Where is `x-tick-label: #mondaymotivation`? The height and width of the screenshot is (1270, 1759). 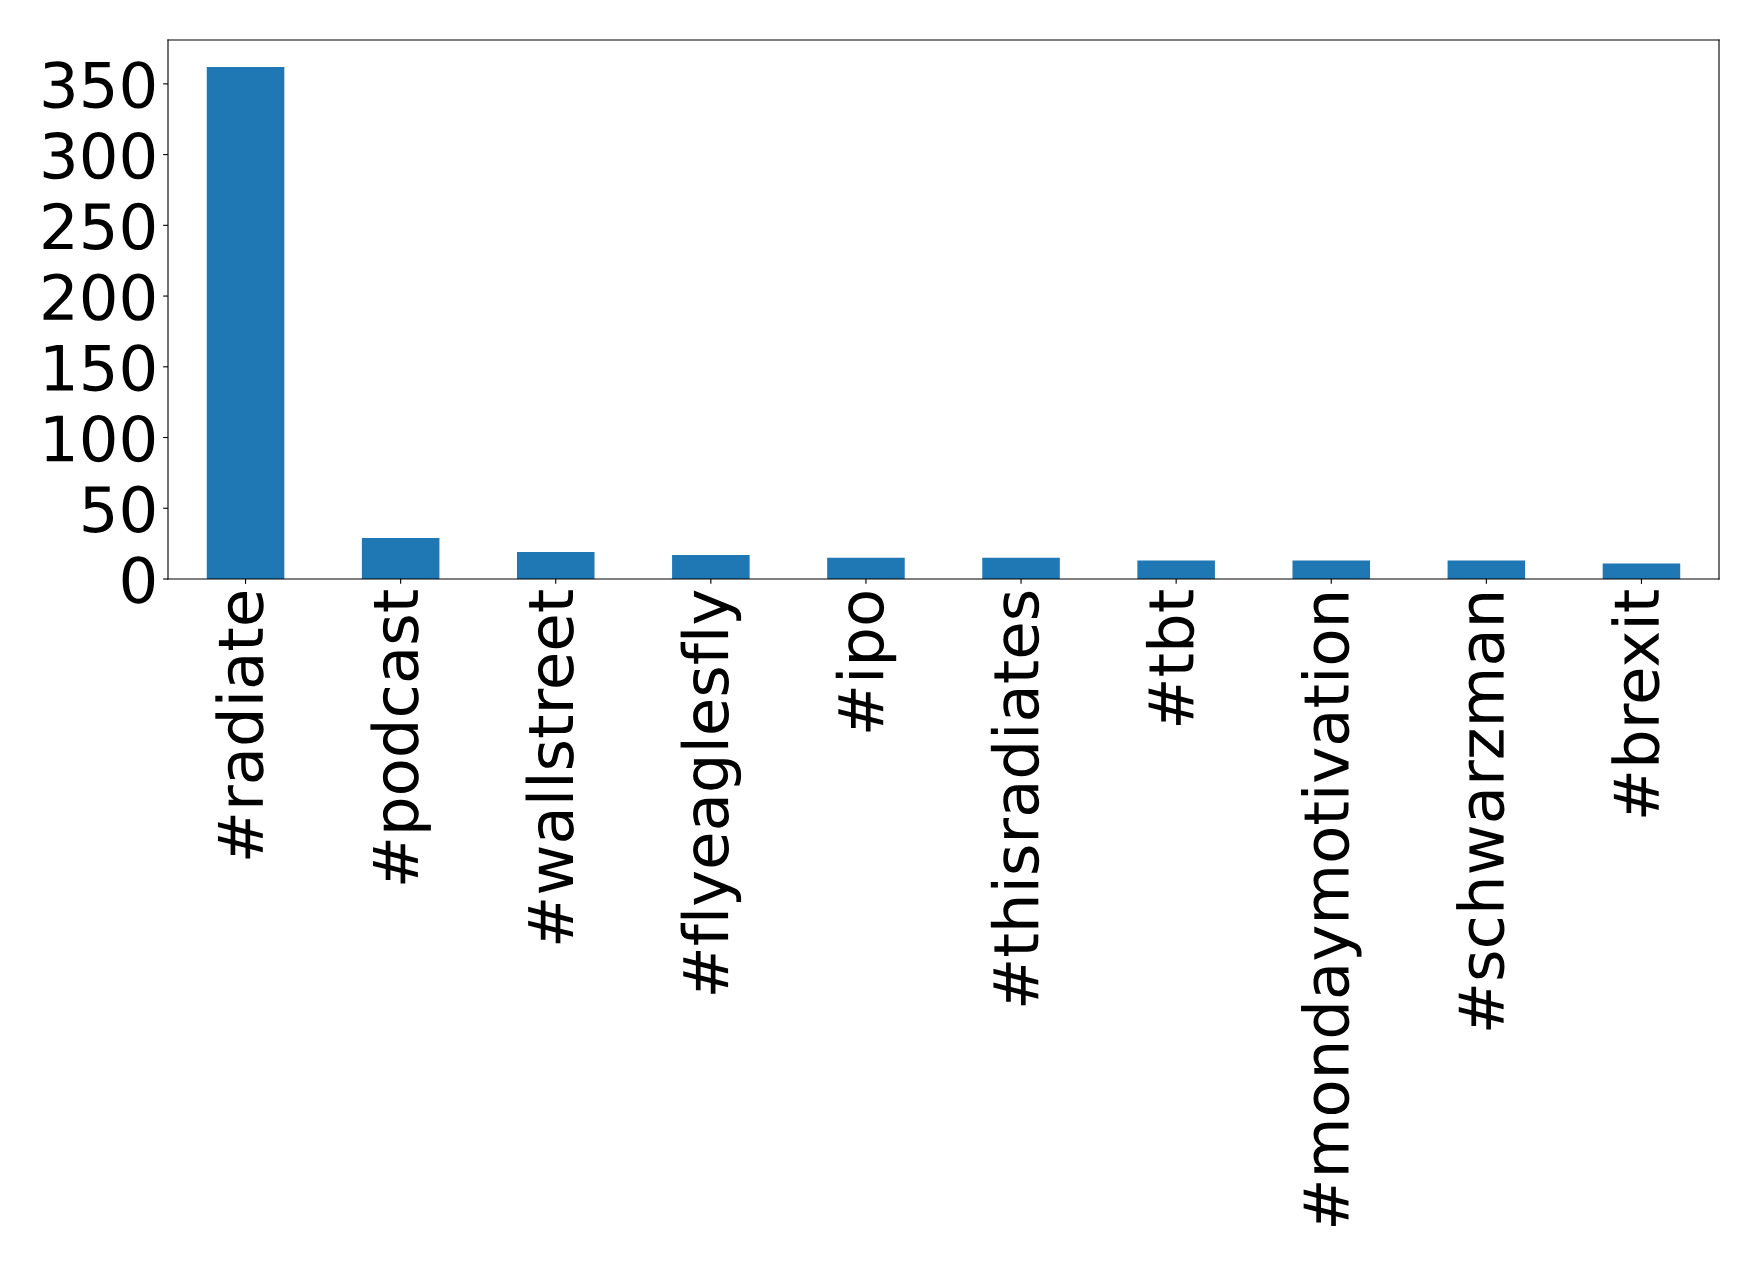
x-tick-label: #mondaymotivation is located at coordinates (1331, 910).